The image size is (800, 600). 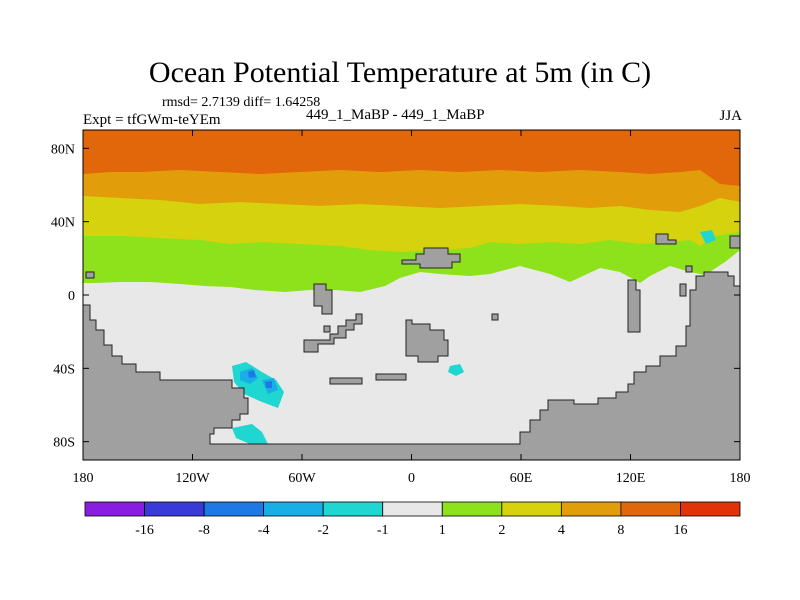 I want to click on x-tick-label: 60W, so click(x=302, y=478).